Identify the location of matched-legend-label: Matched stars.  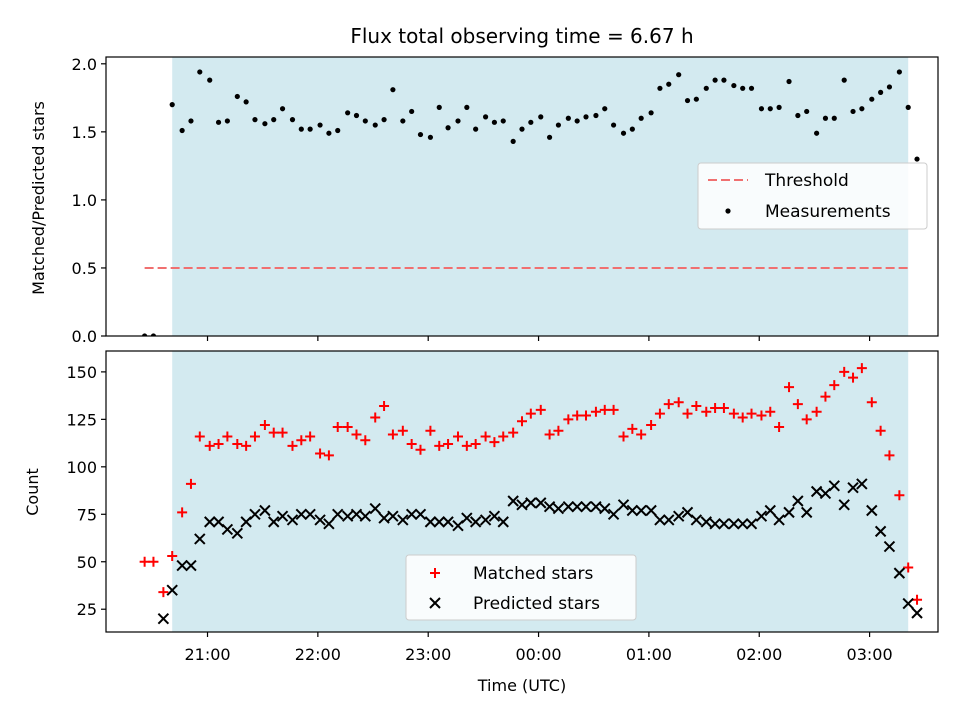
(533, 574).